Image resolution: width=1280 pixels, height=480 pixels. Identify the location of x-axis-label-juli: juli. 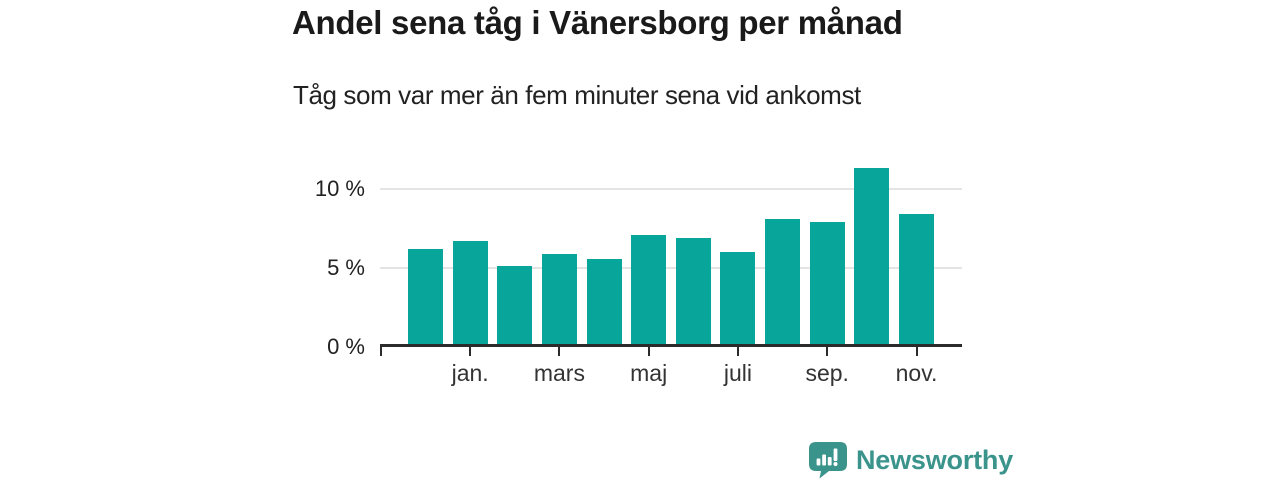
(738, 373).